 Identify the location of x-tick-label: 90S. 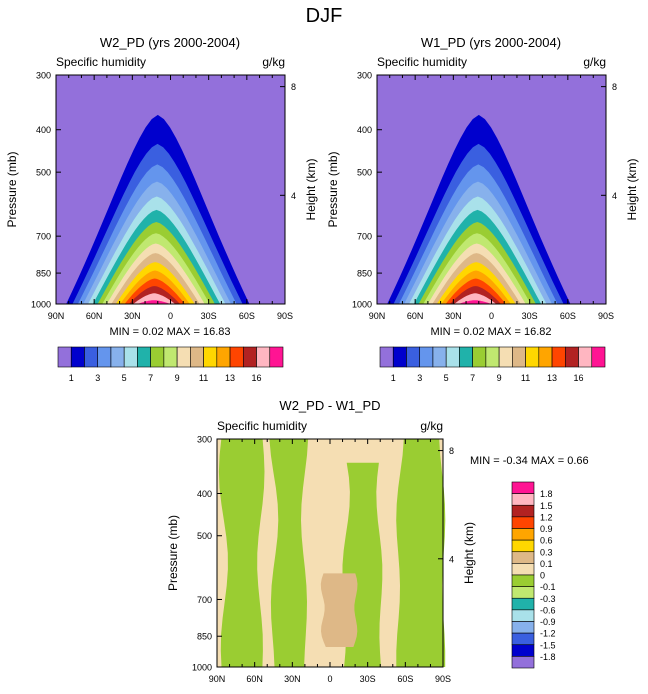
(285, 316).